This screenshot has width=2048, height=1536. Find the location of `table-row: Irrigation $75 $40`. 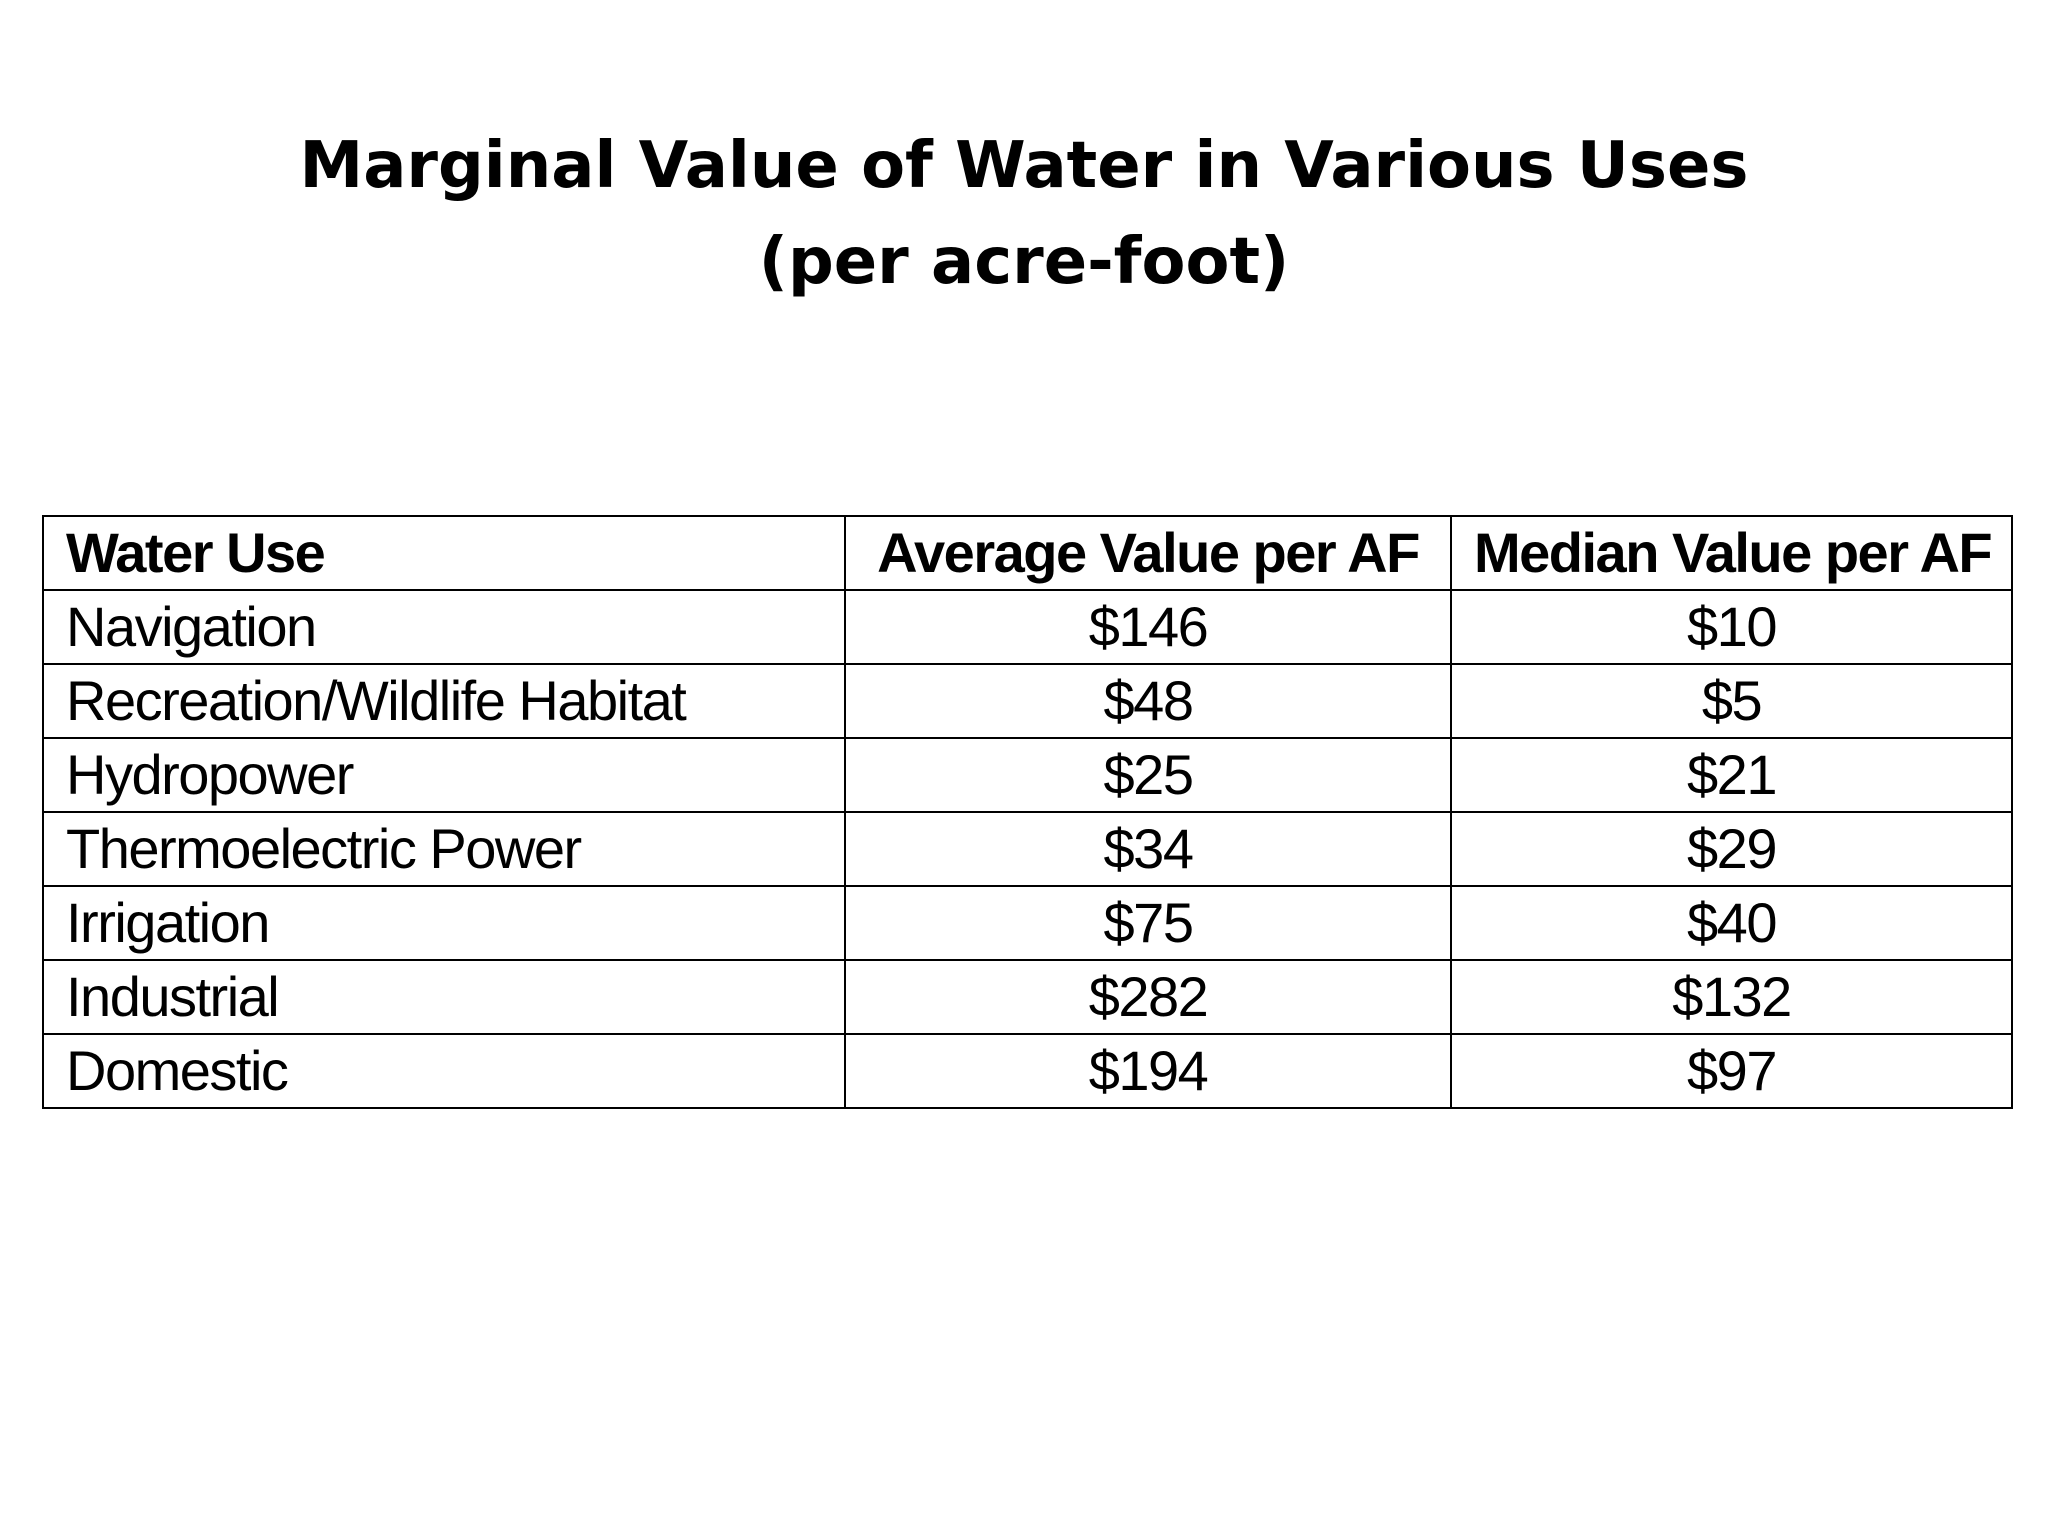

table-row: Irrigation $75 $40 is located at coordinates (1027, 923).